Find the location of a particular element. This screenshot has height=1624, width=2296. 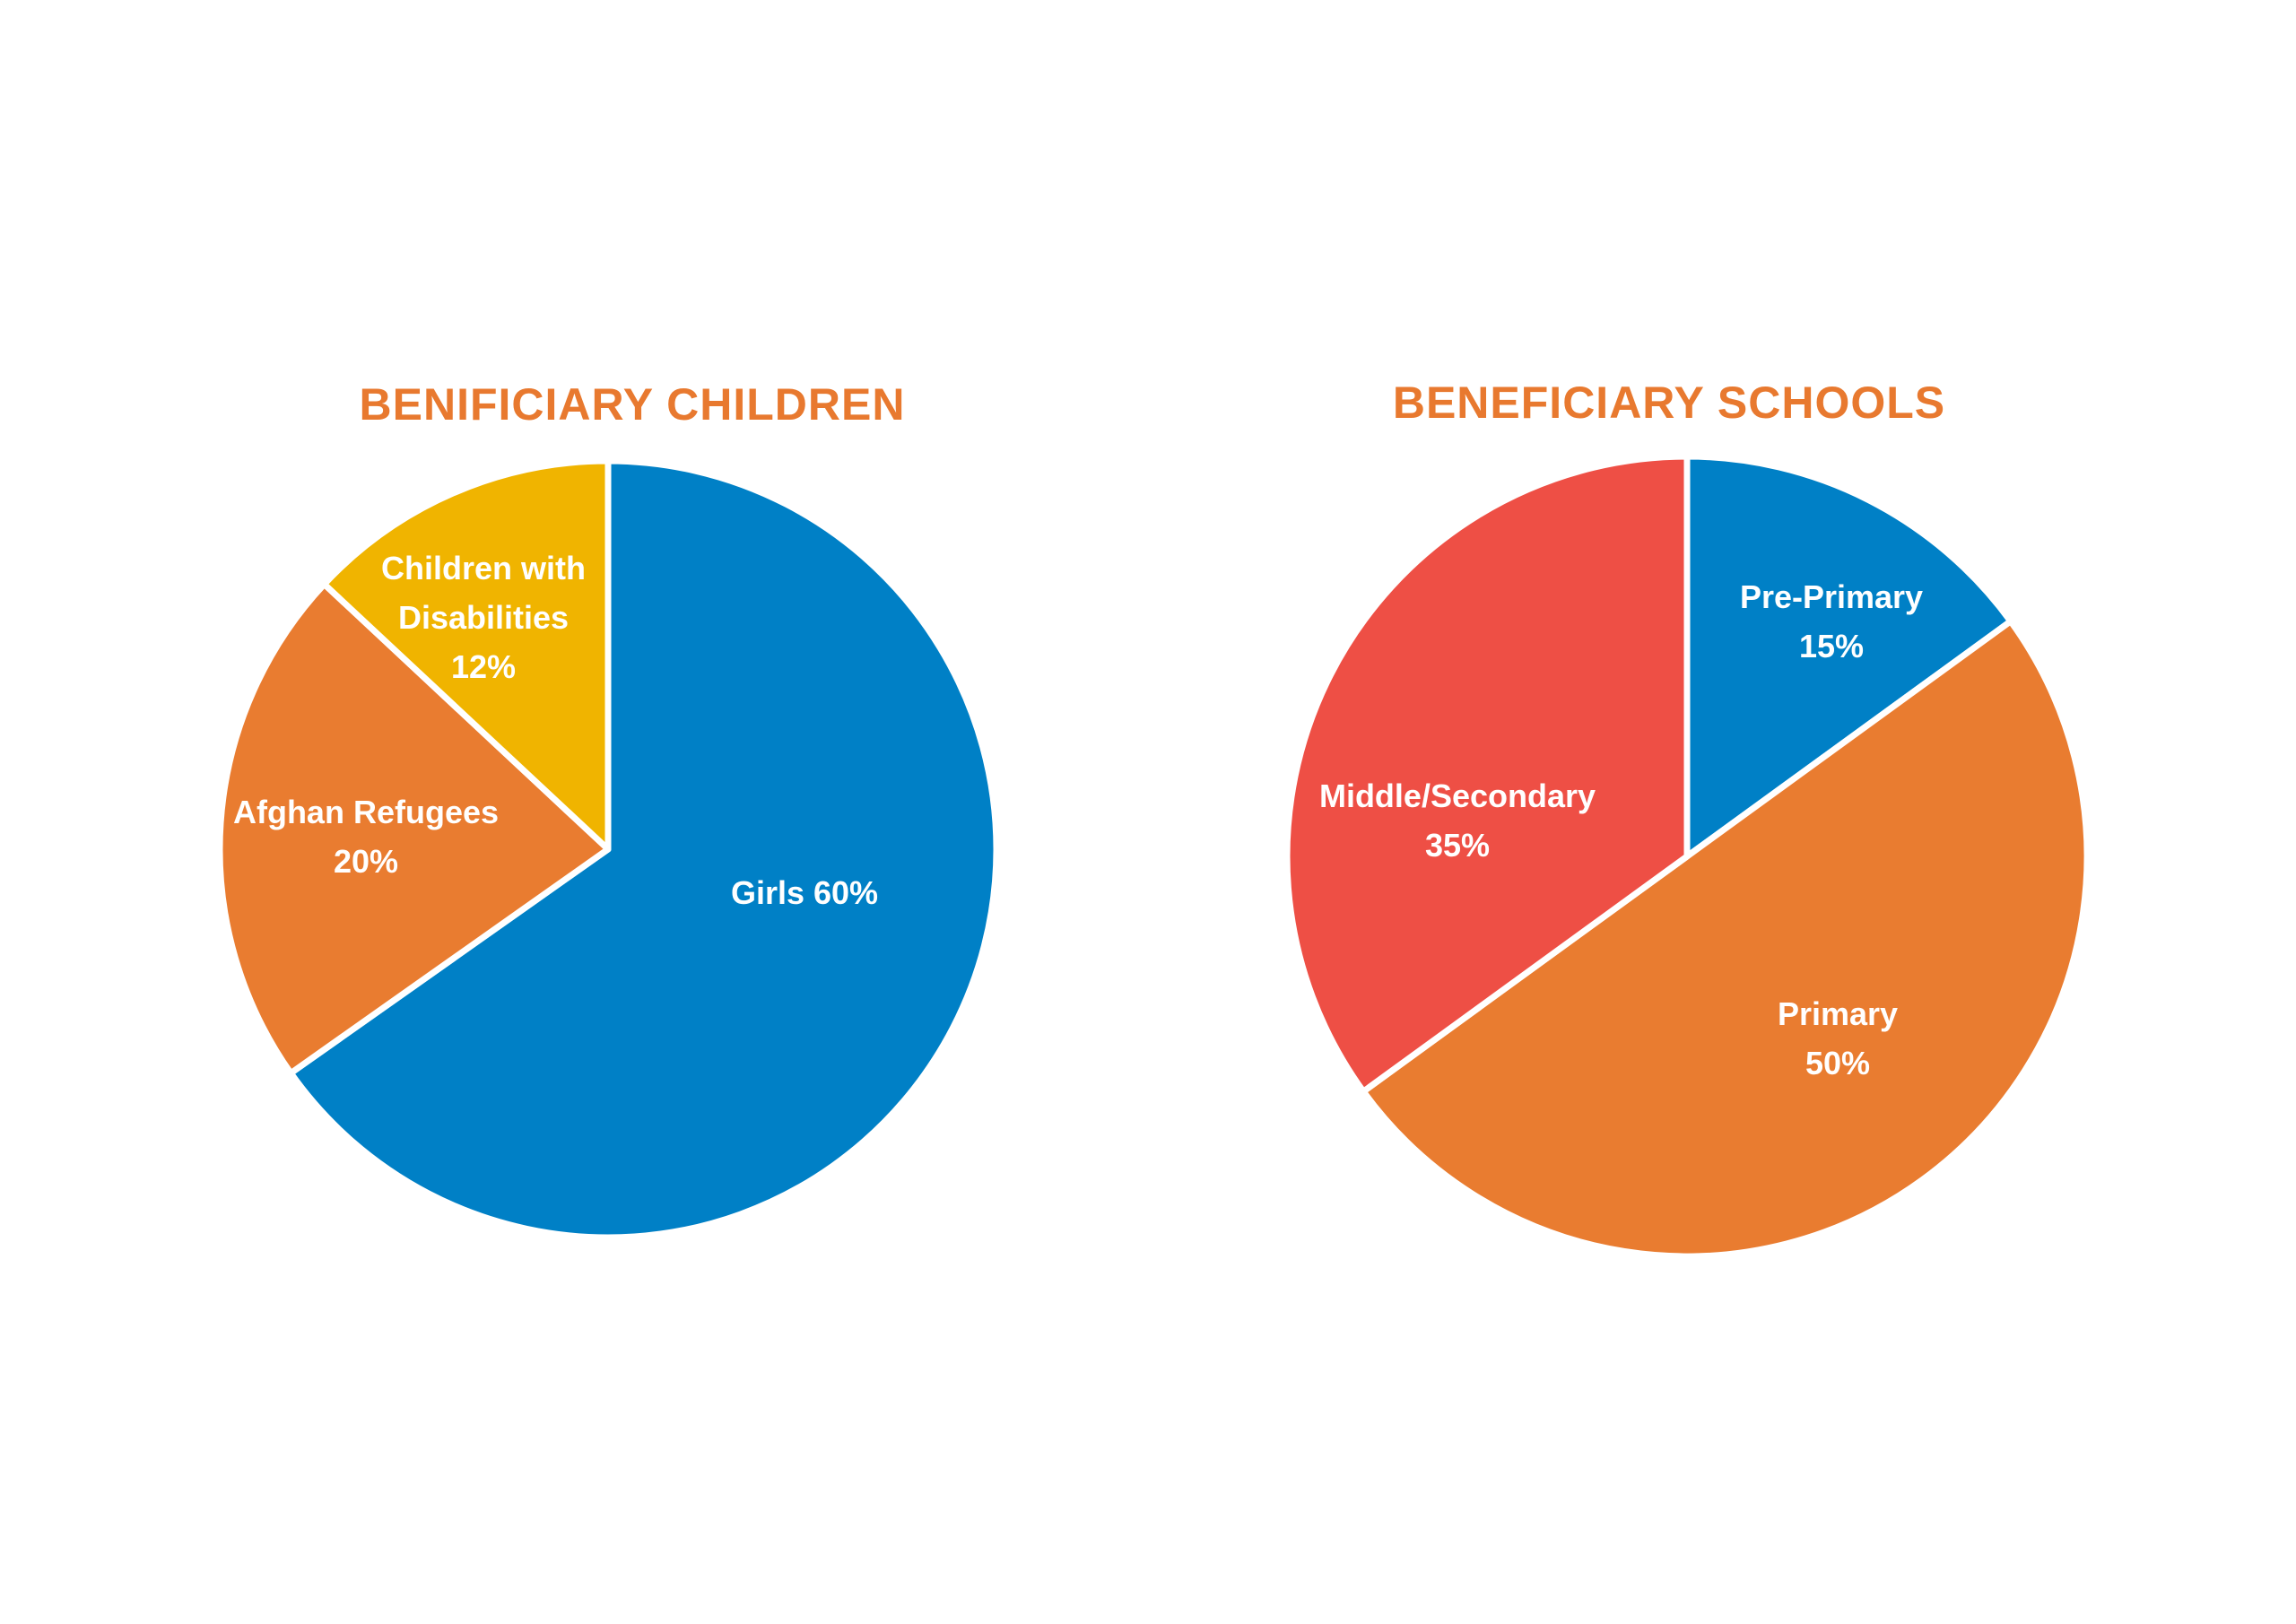

slice-label-line: Pre-Primary is located at coordinates (1831, 596).